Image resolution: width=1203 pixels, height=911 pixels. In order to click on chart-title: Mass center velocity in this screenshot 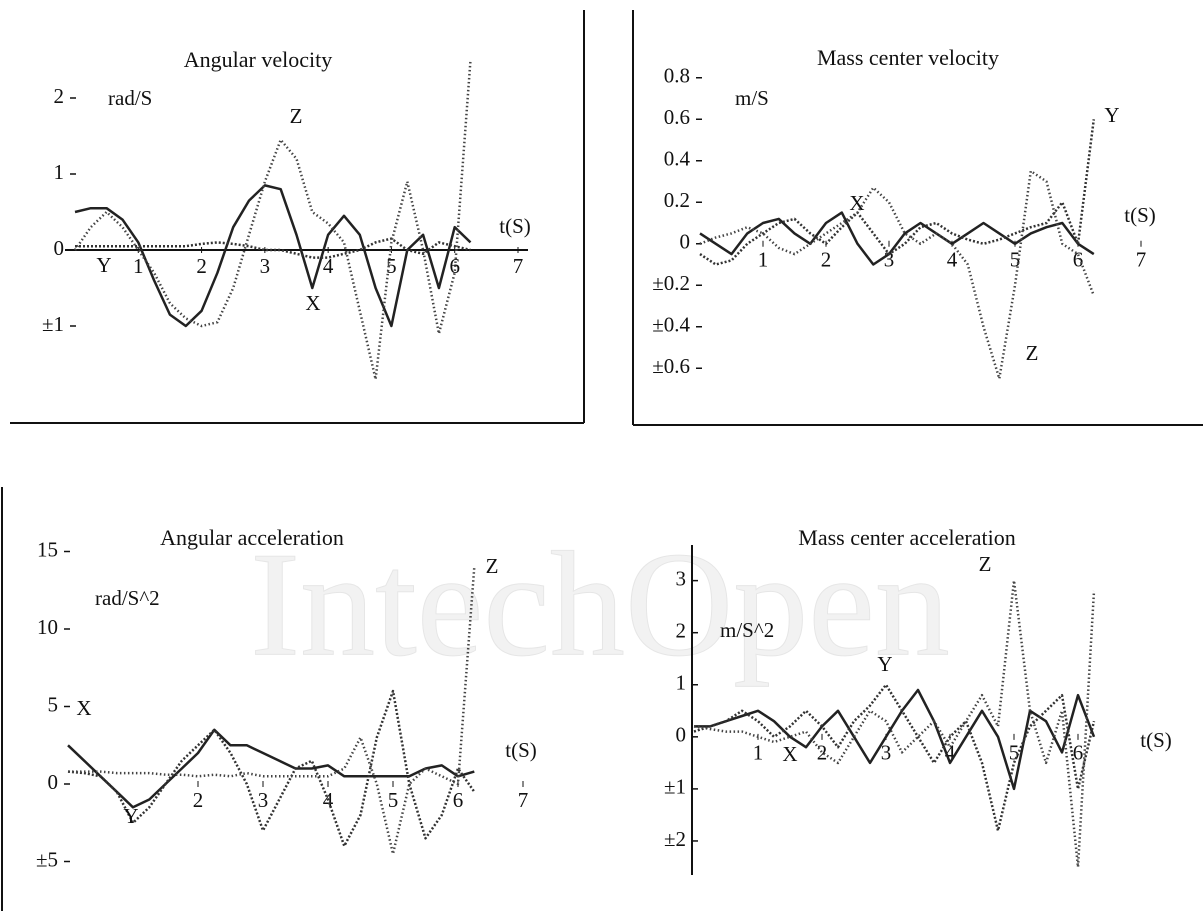, I will do `click(908, 57)`.